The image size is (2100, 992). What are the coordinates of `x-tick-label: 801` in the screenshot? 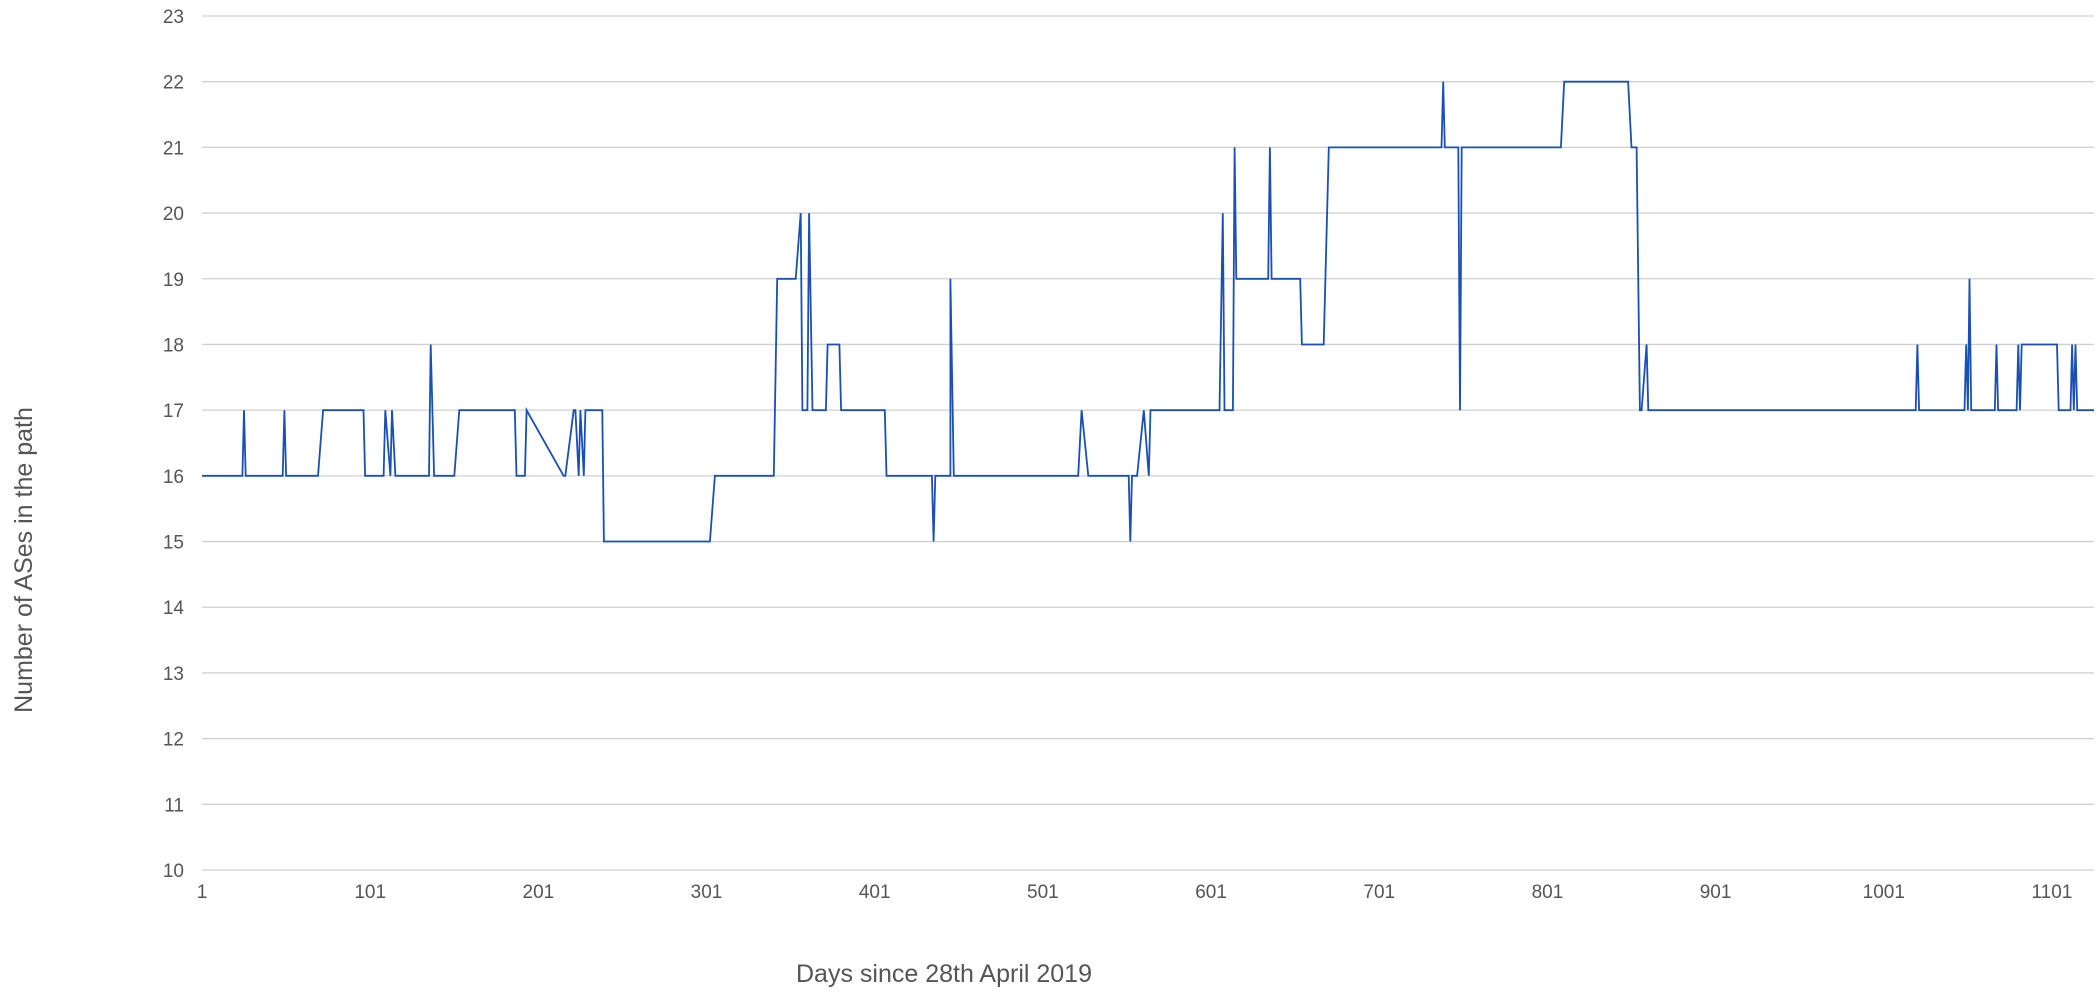 It's located at (1548, 892).